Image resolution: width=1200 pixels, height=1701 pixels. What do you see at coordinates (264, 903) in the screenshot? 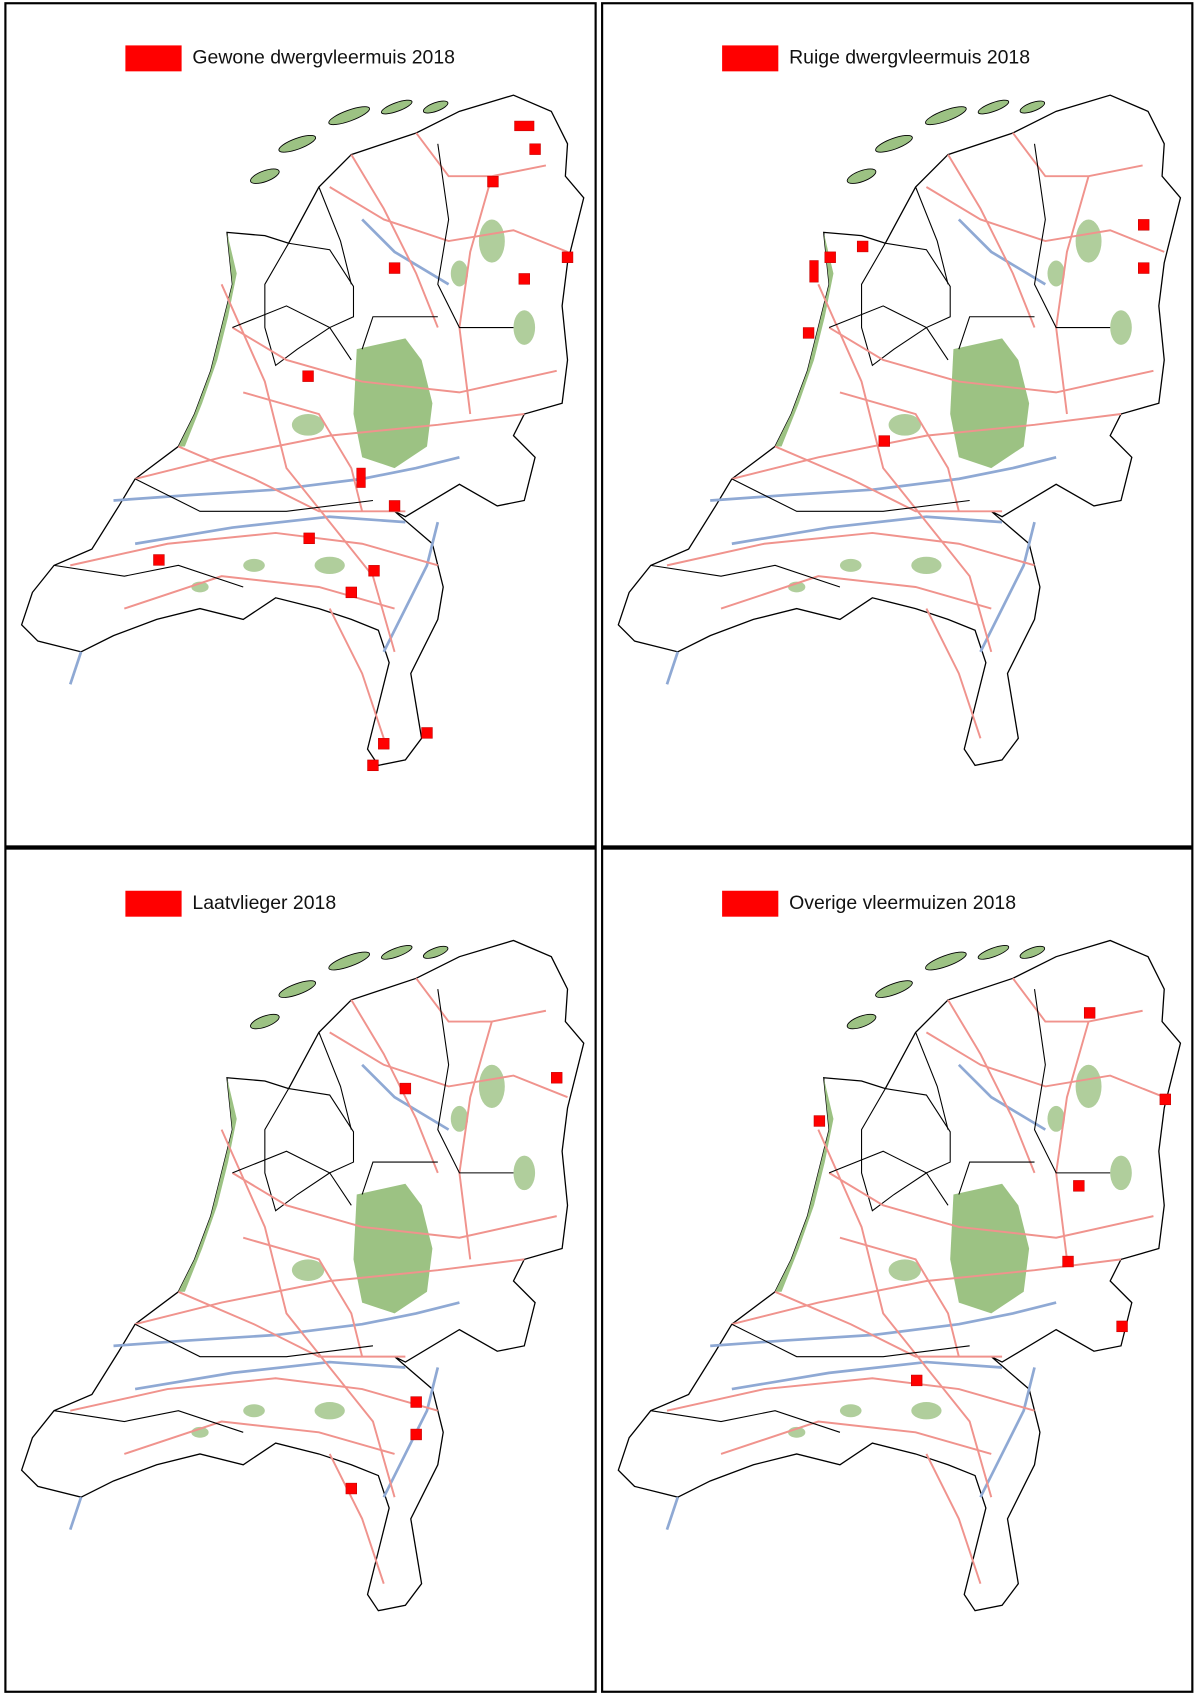
I see `legend-label: Laatvlieger 2018` at bounding box center [264, 903].